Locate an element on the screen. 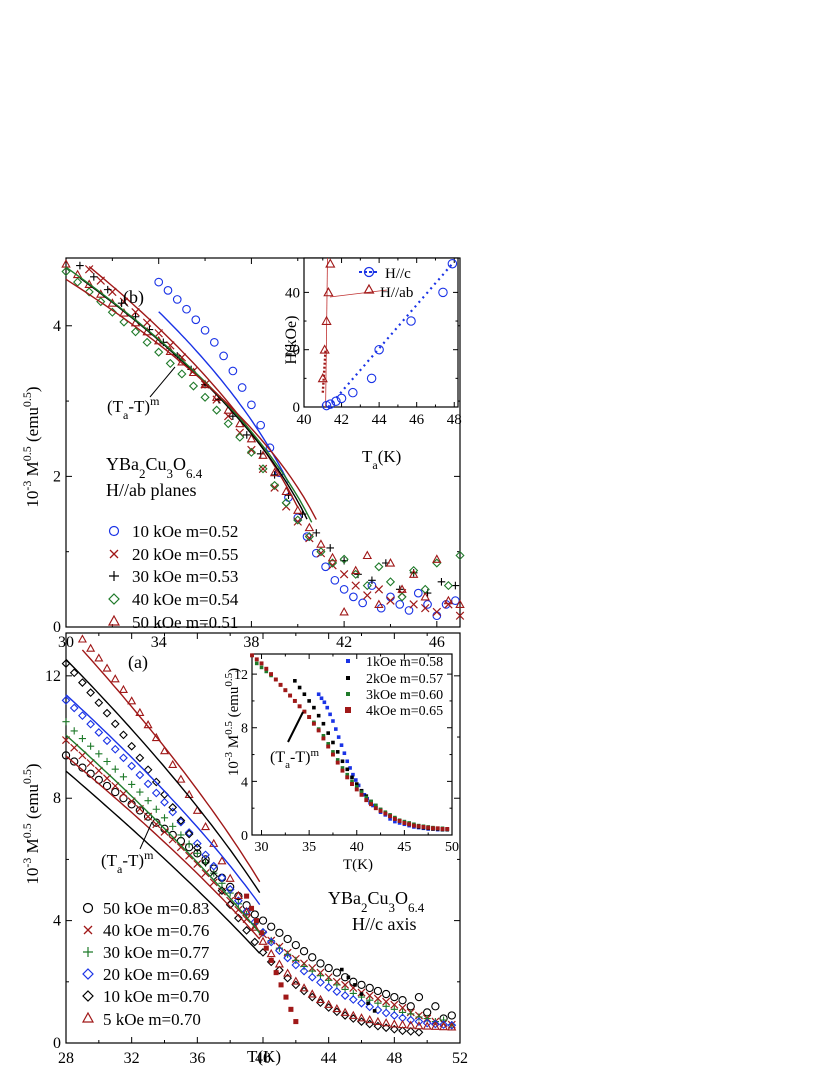 This screenshot has height=1075, width=830. legend-label: 3kOe m=0.60 is located at coordinates (404, 695).